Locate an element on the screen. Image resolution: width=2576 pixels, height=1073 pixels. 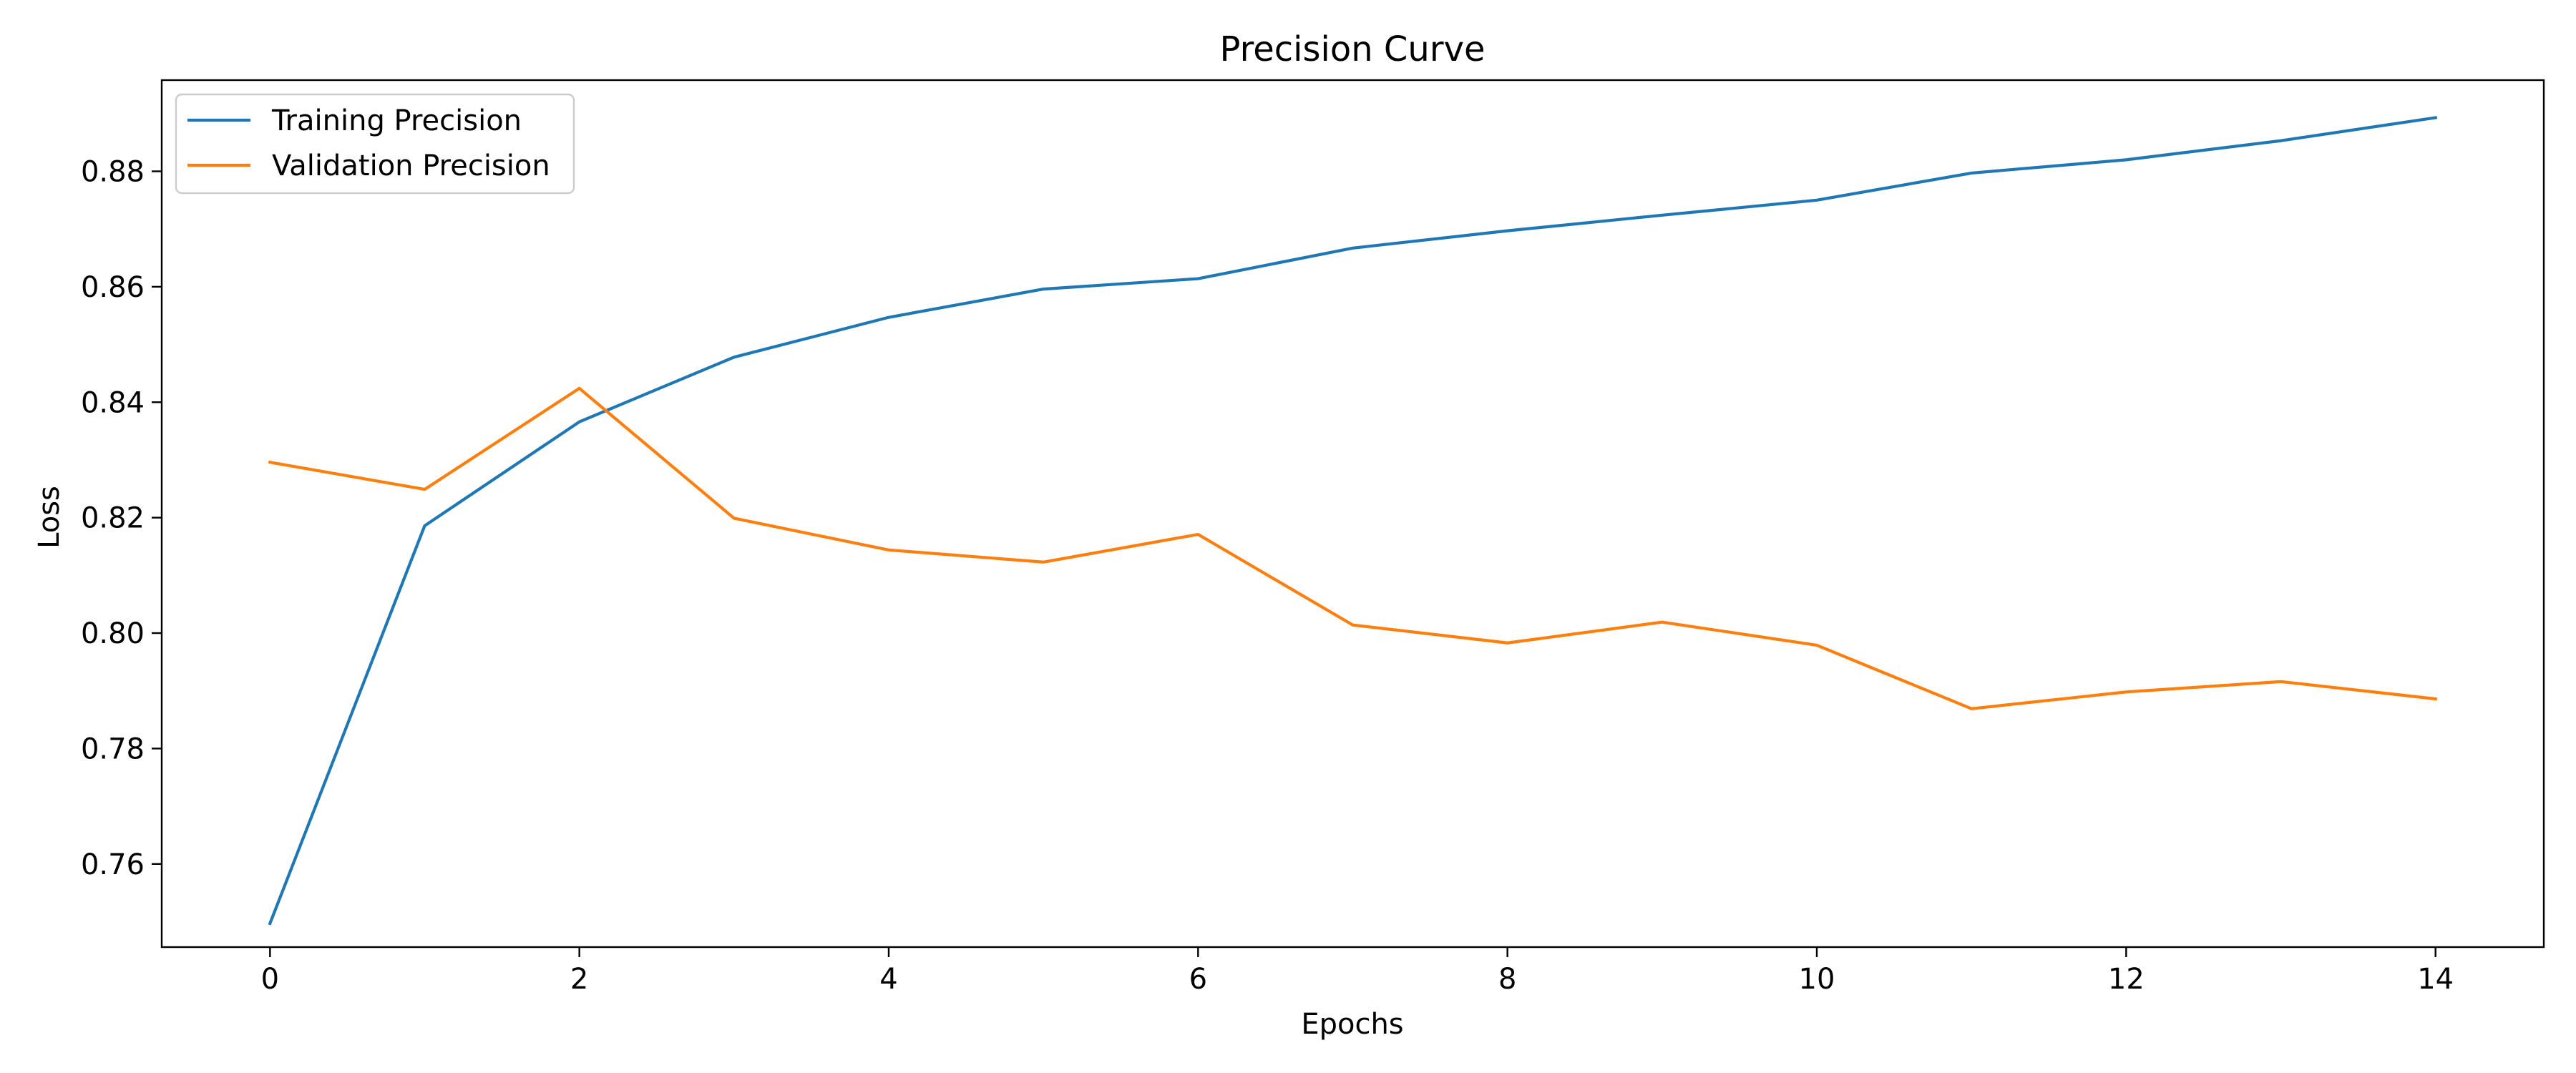
x-axis-label: Epochs is located at coordinates (1352, 1024).